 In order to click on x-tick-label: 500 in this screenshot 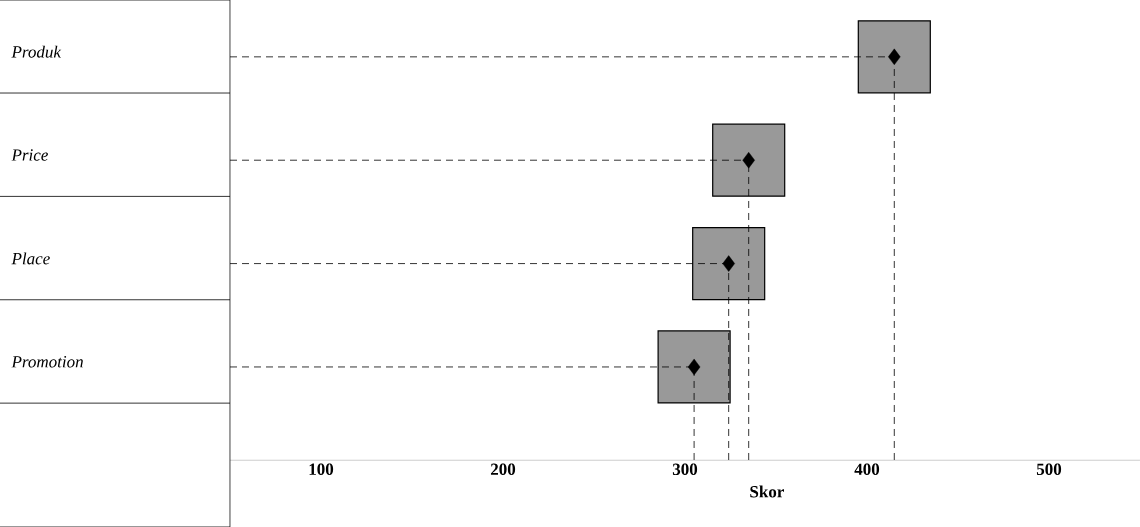, I will do `click(1049, 469)`.